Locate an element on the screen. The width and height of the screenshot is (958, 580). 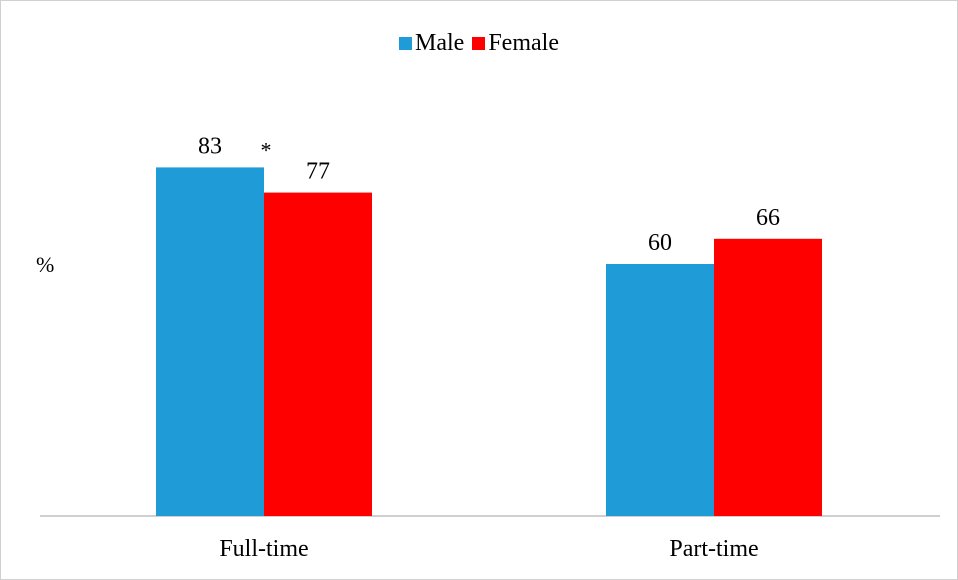
significance-annotation: * is located at coordinates (266, 149).